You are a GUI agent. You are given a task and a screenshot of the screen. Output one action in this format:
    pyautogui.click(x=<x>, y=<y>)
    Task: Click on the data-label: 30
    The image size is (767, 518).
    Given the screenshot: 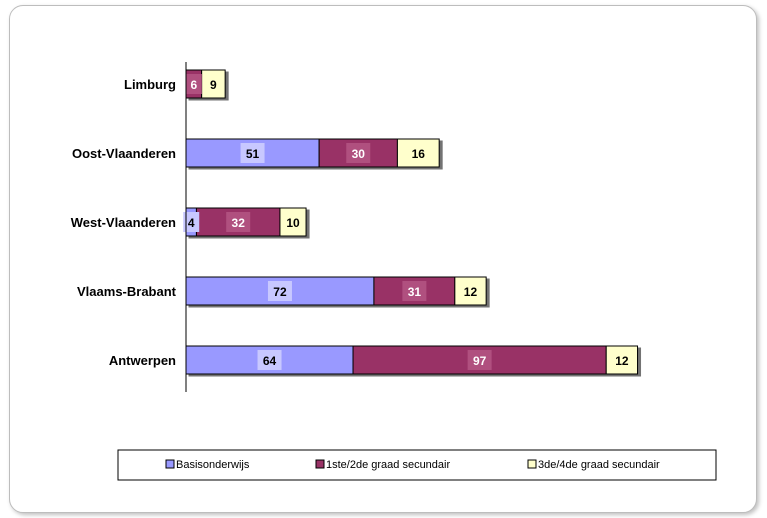 What is the action you would take?
    pyautogui.click(x=359, y=154)
    